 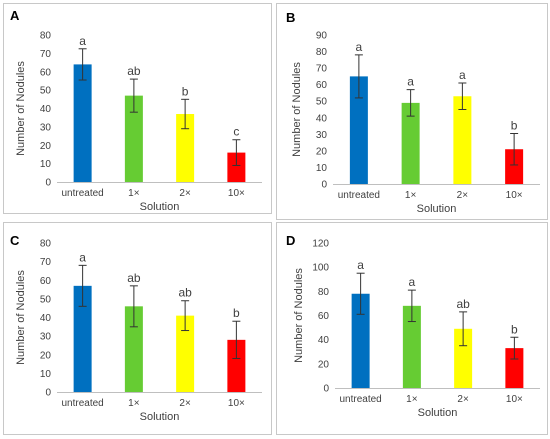 What do you see at coordinates (322, 36) in the screenshot?
I see `y-tick-label: 90` at bounding box center [322, 36].